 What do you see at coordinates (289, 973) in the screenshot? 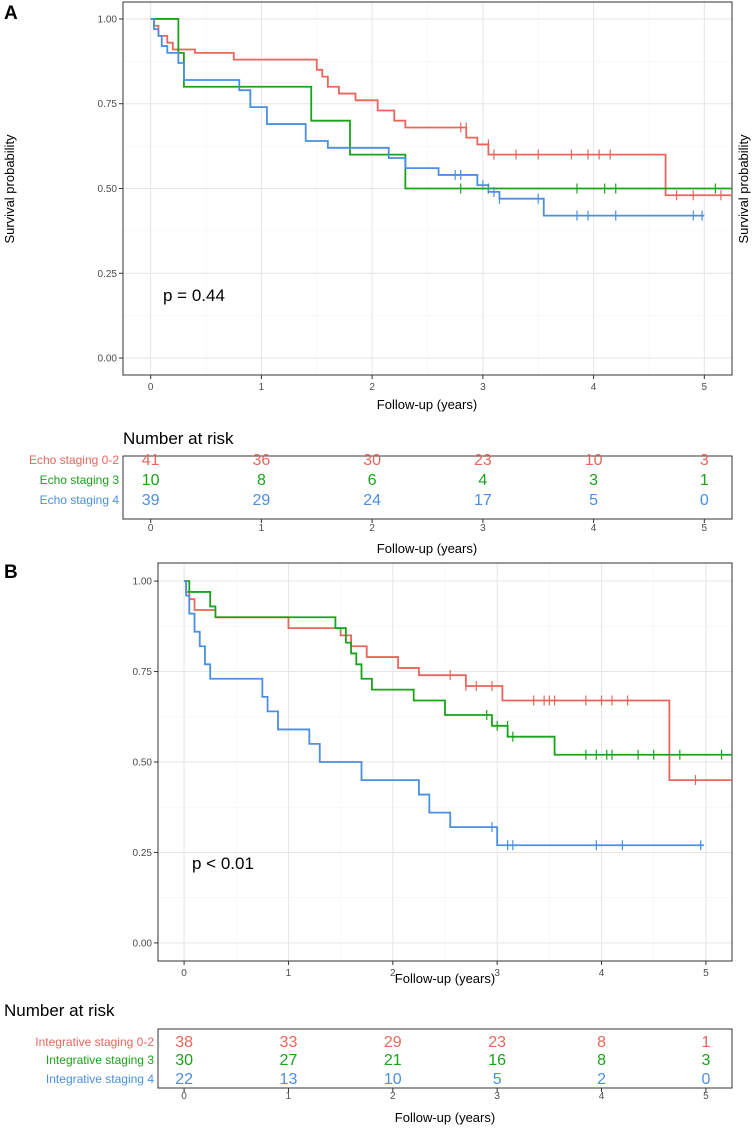
I see `panel-b-x-tick-label: 1` at bounding box center [289, 973].